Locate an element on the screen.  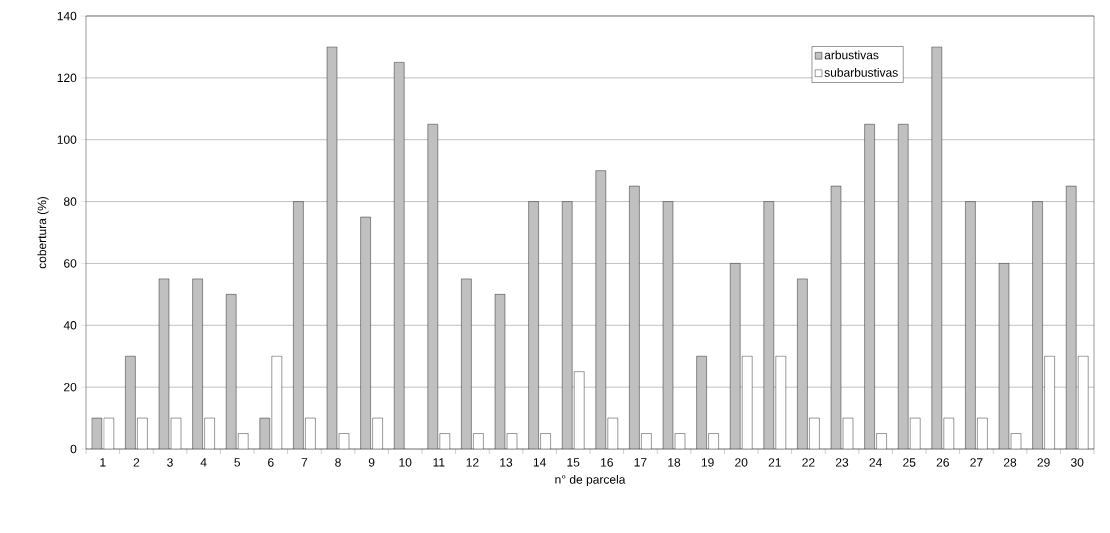
x-tick-label: 26 is located at coordinates (942, 462).